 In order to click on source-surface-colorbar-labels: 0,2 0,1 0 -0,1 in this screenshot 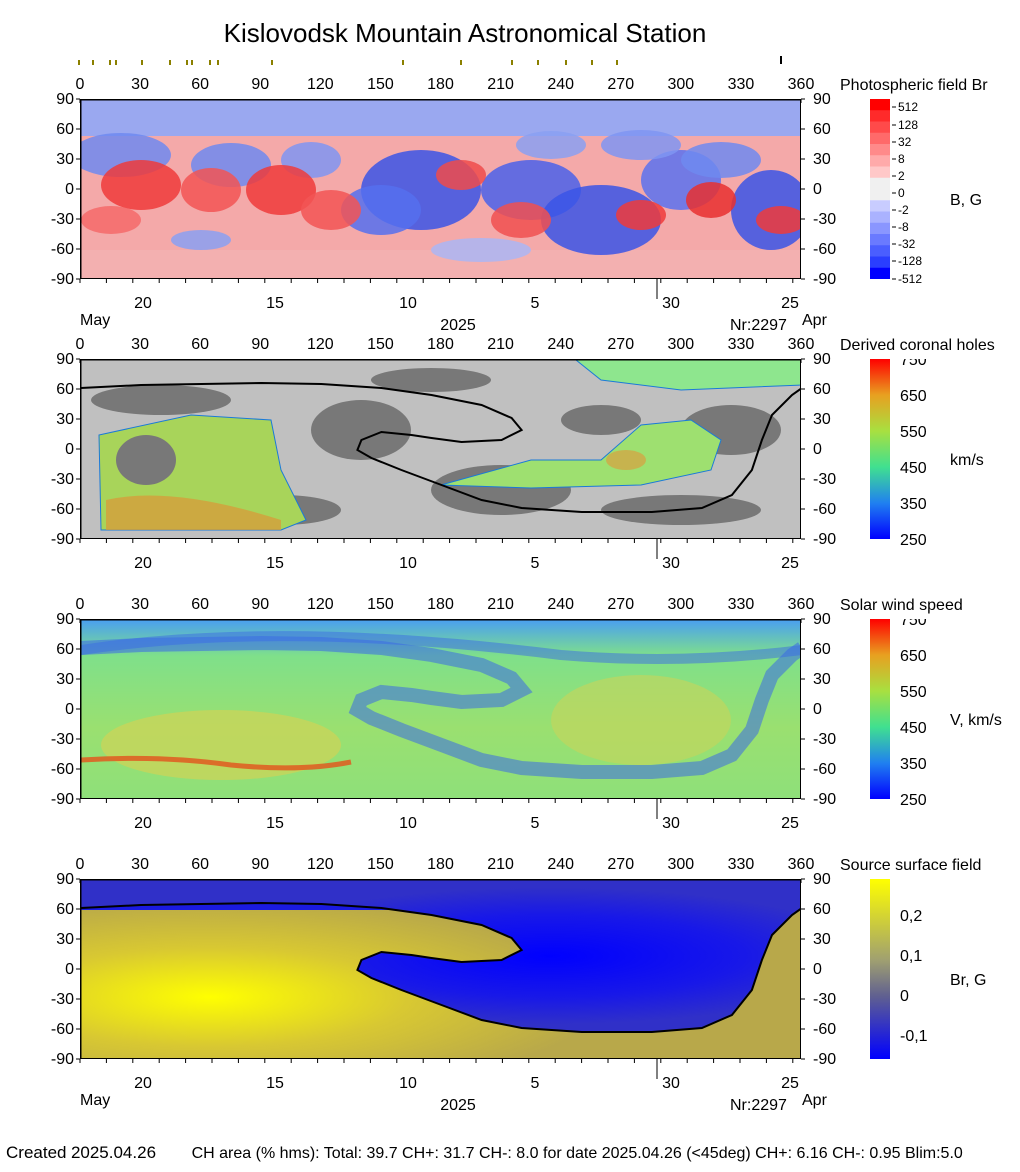, I will do `click(914, 976)`.